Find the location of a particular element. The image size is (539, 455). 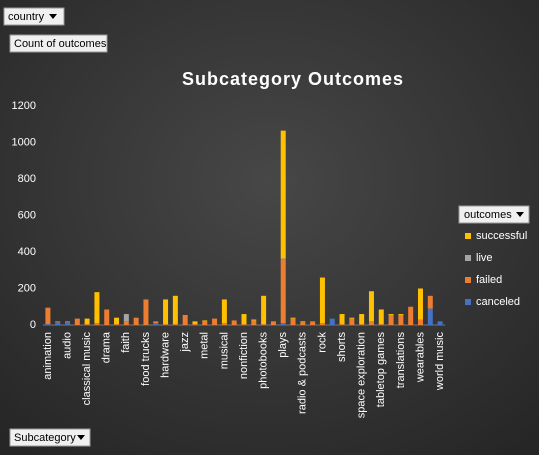

chart-title: Subcategory Outcomes is located at coordinates (293, 79).